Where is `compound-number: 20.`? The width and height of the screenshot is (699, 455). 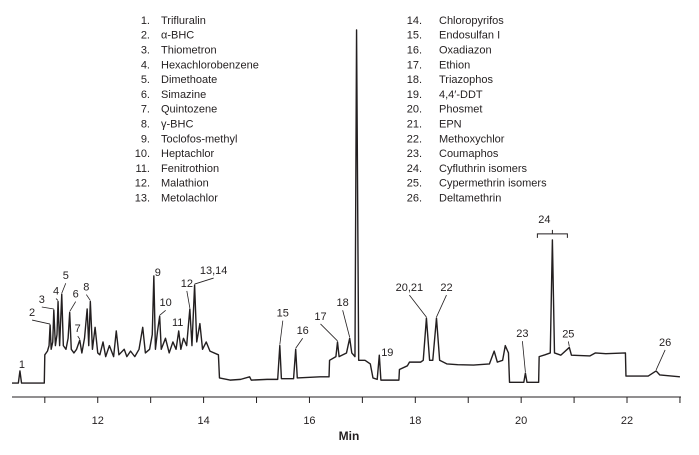 compound-number: 20. is located at coordinates (414, 110).